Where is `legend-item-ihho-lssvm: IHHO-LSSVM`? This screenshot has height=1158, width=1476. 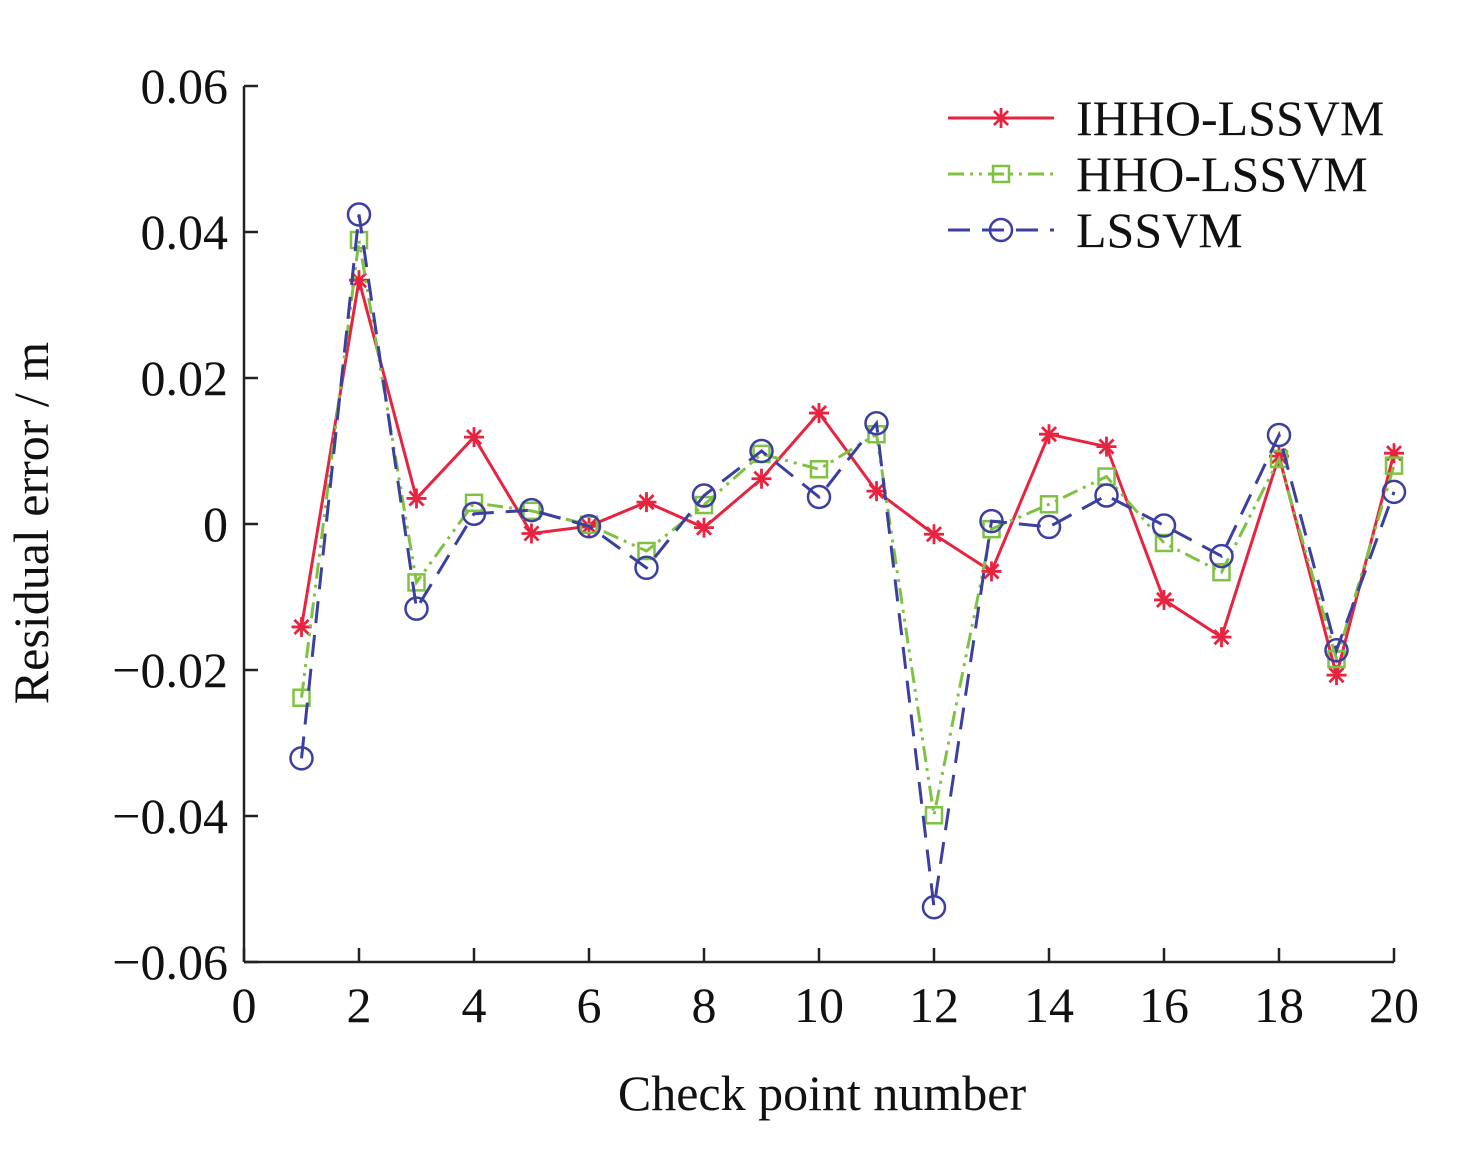 legend-item-ihho-lssvm: IHHO-LSSVM is located at coordinates (1166, 118).